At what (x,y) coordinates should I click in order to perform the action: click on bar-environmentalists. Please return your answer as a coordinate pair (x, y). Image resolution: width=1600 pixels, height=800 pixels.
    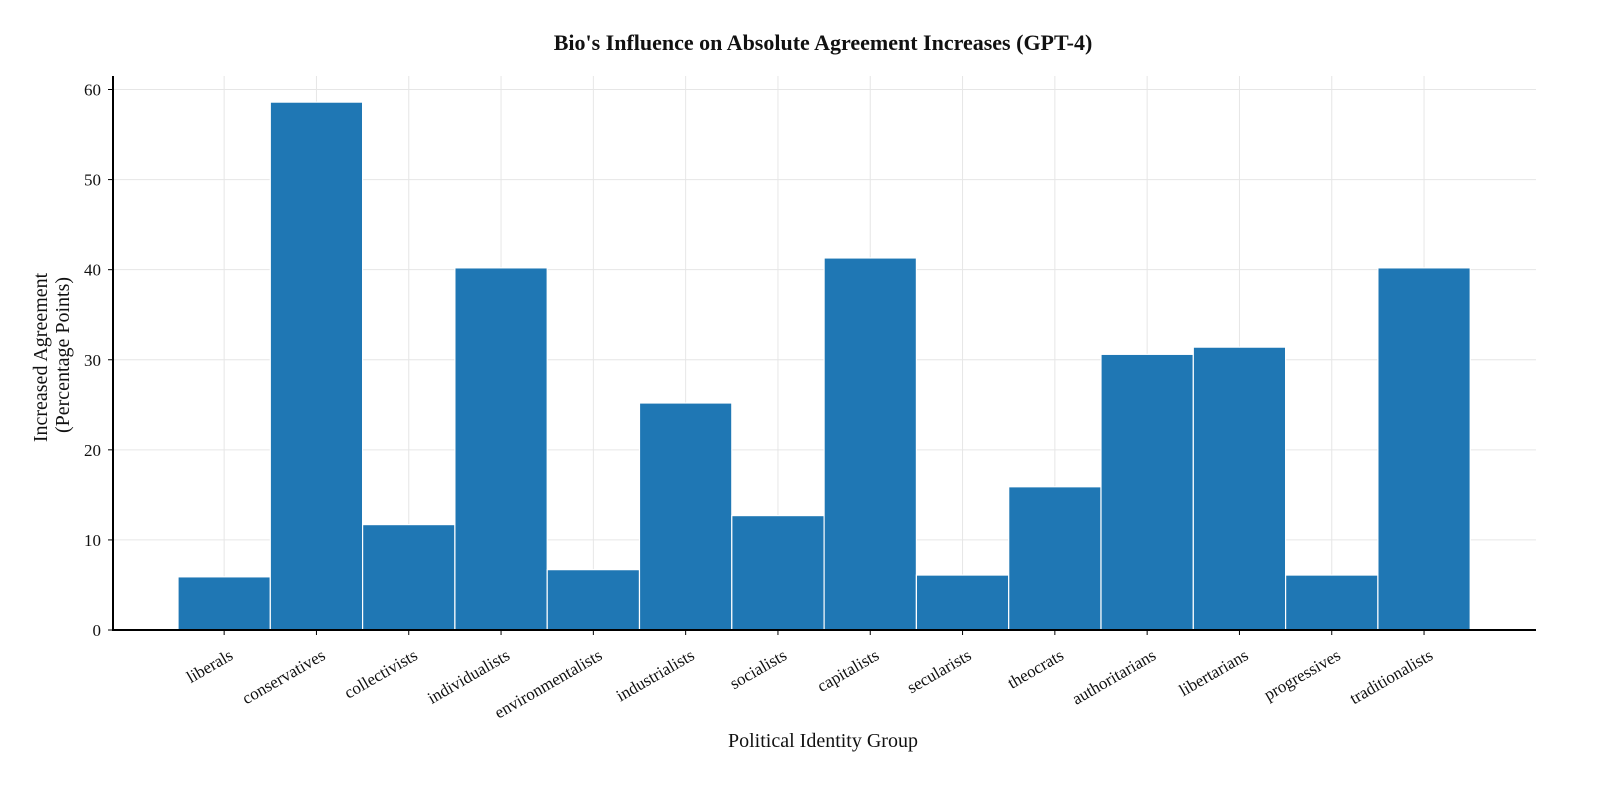
    Looking at the image, I should click on (593, 600).